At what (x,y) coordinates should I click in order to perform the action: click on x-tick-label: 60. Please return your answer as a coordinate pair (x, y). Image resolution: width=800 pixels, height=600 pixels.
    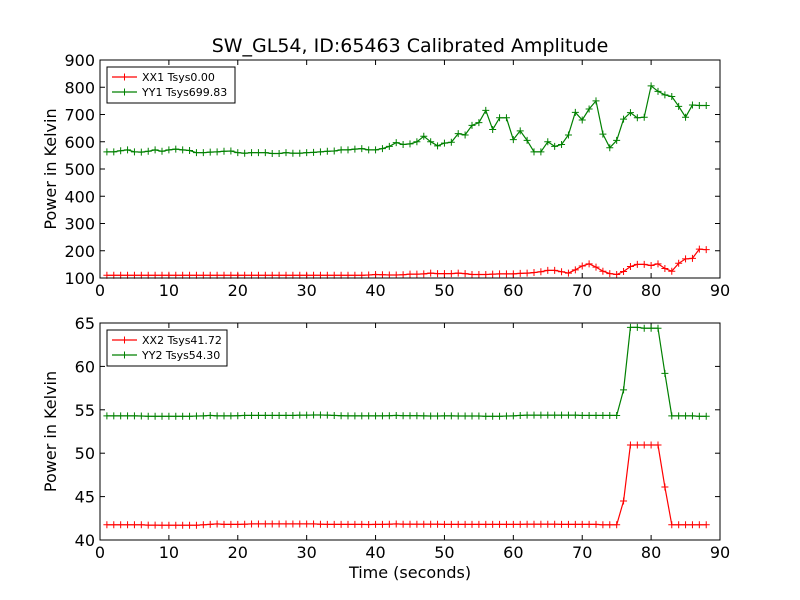
    Looking at the image, I should click on (513, 552).